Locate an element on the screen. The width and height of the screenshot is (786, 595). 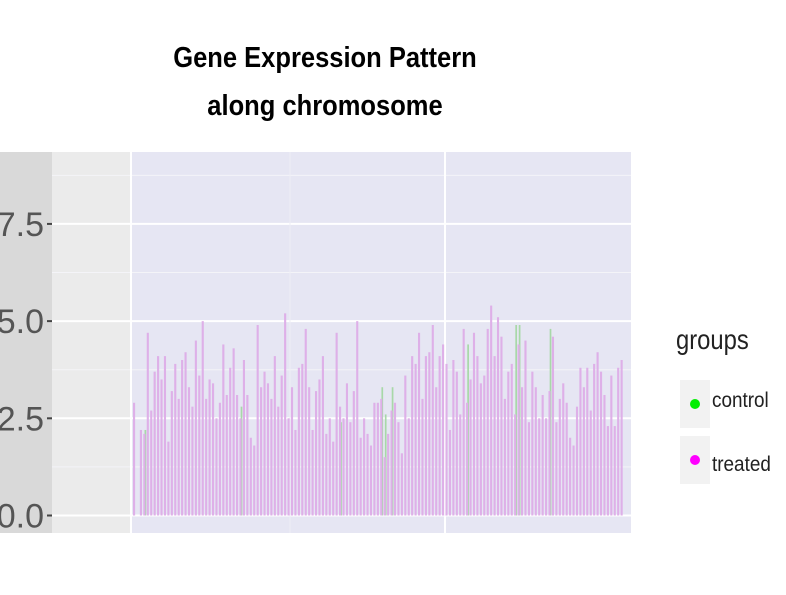
y-tick-label: 0.0 is located at coordinates (22, 517).